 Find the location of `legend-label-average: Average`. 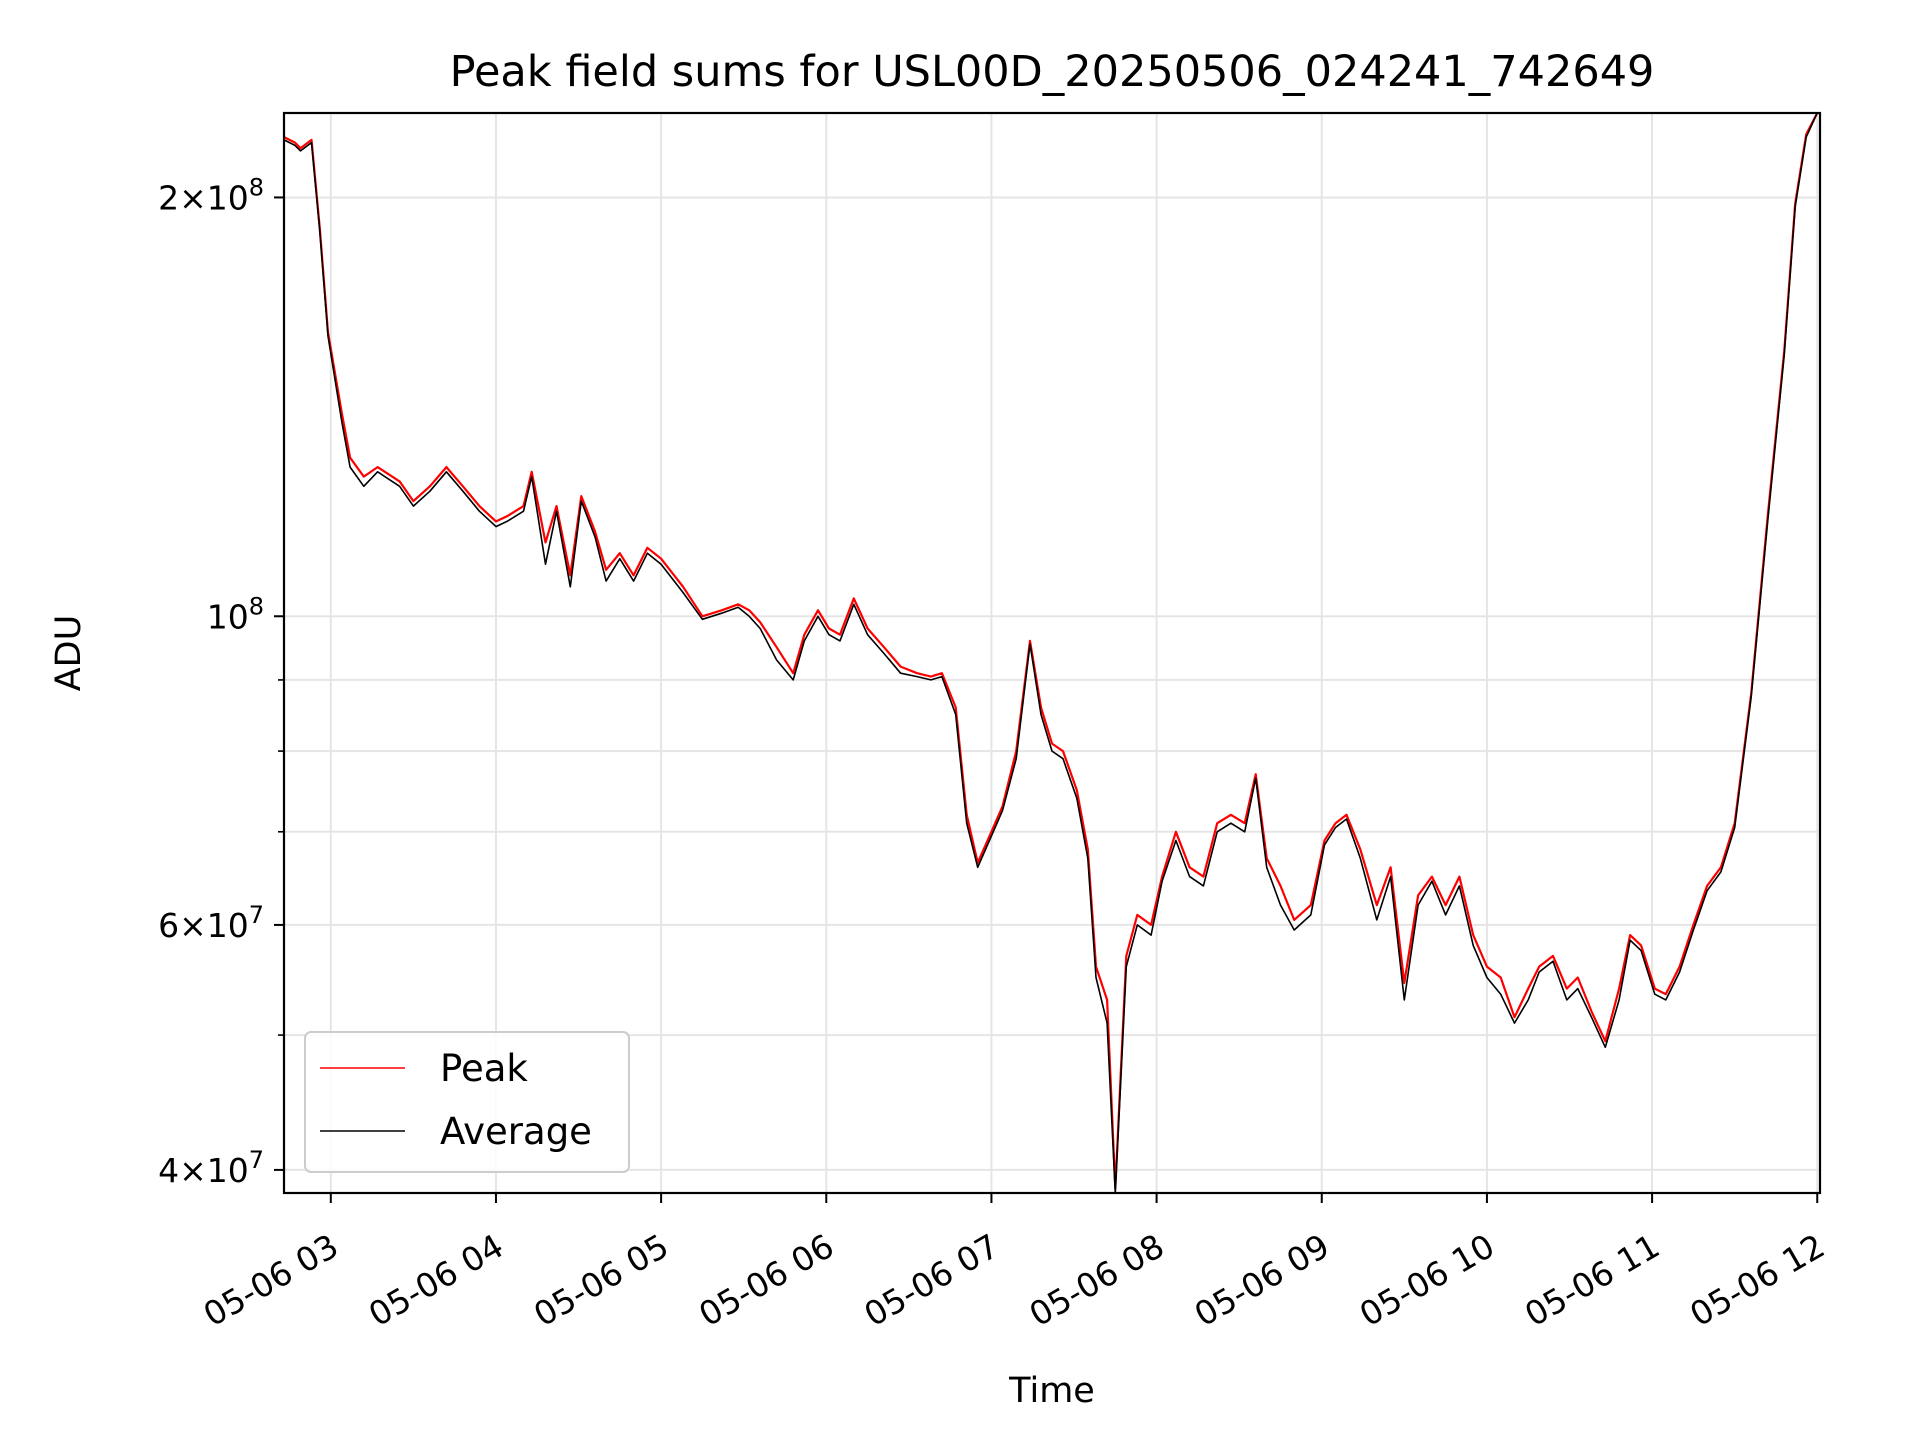

legend-label-average: Average is located at coordinates (516, 1131).